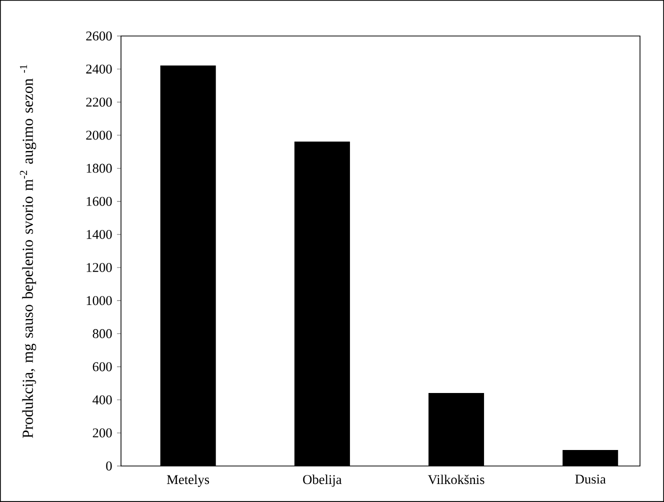  Describe the element at coordinates (99, 102) in the screenshot. I see `y-tick-label: 2200` at that location.